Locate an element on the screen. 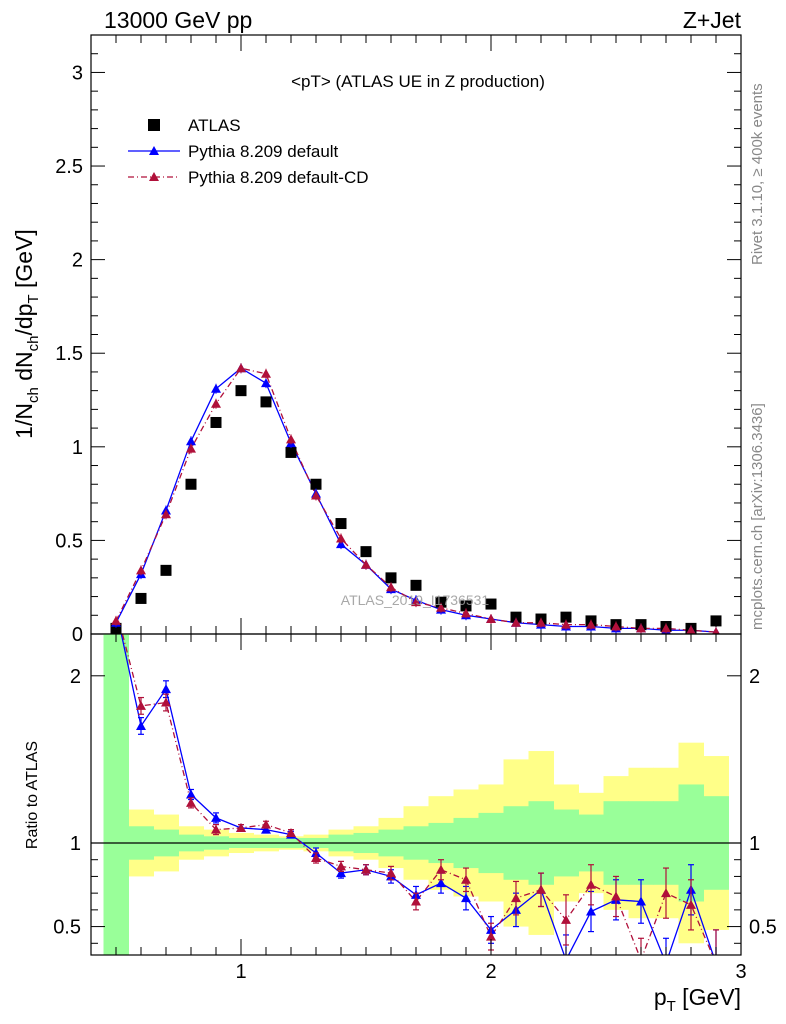  ratio-y-tick-label: 2 is located at coordinates (75, 677).